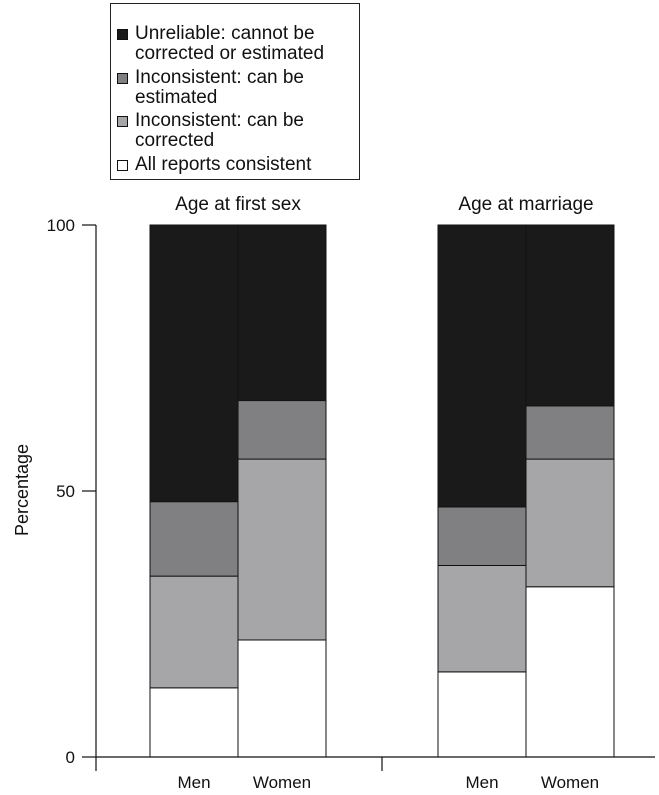 This screenshot has height=795, width=659. Describe the element at coordinates (482, 536) in the screenshot. I see `bar-segment-marriage-men-estimated` at that location.